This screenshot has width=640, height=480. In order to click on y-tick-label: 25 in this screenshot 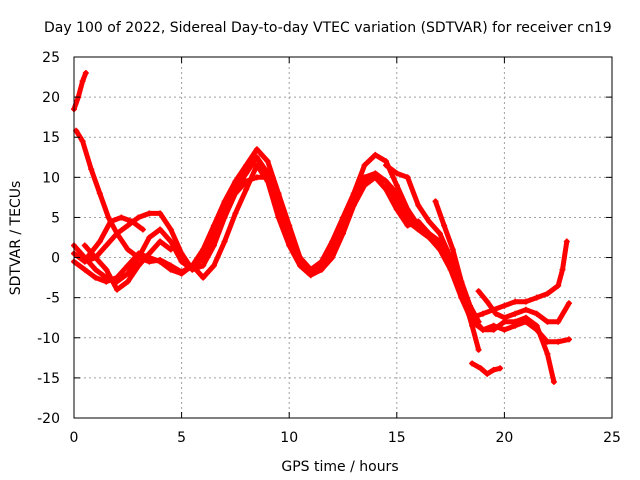, I will do `click(51, 58)`.